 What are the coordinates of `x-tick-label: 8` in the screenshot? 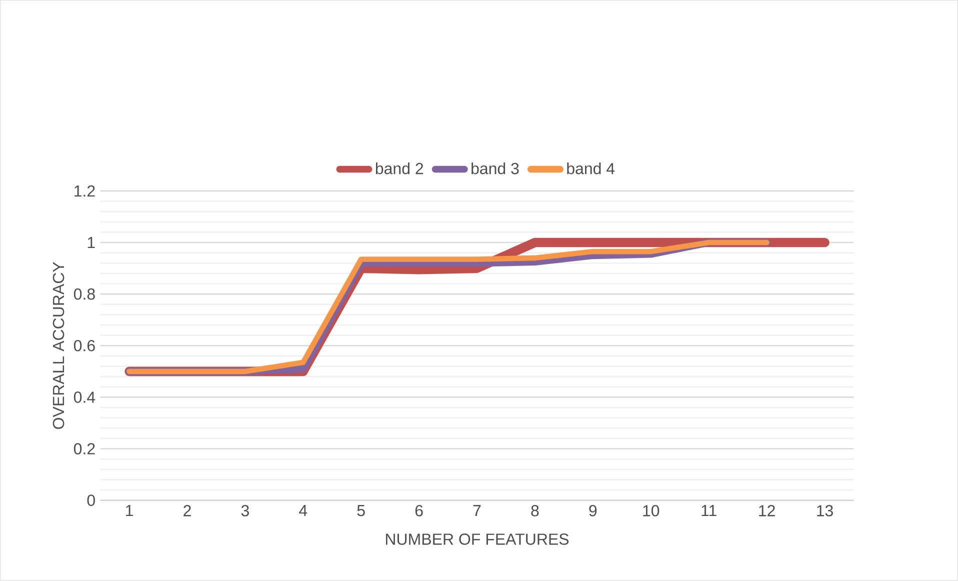 It's located at (535, 511).